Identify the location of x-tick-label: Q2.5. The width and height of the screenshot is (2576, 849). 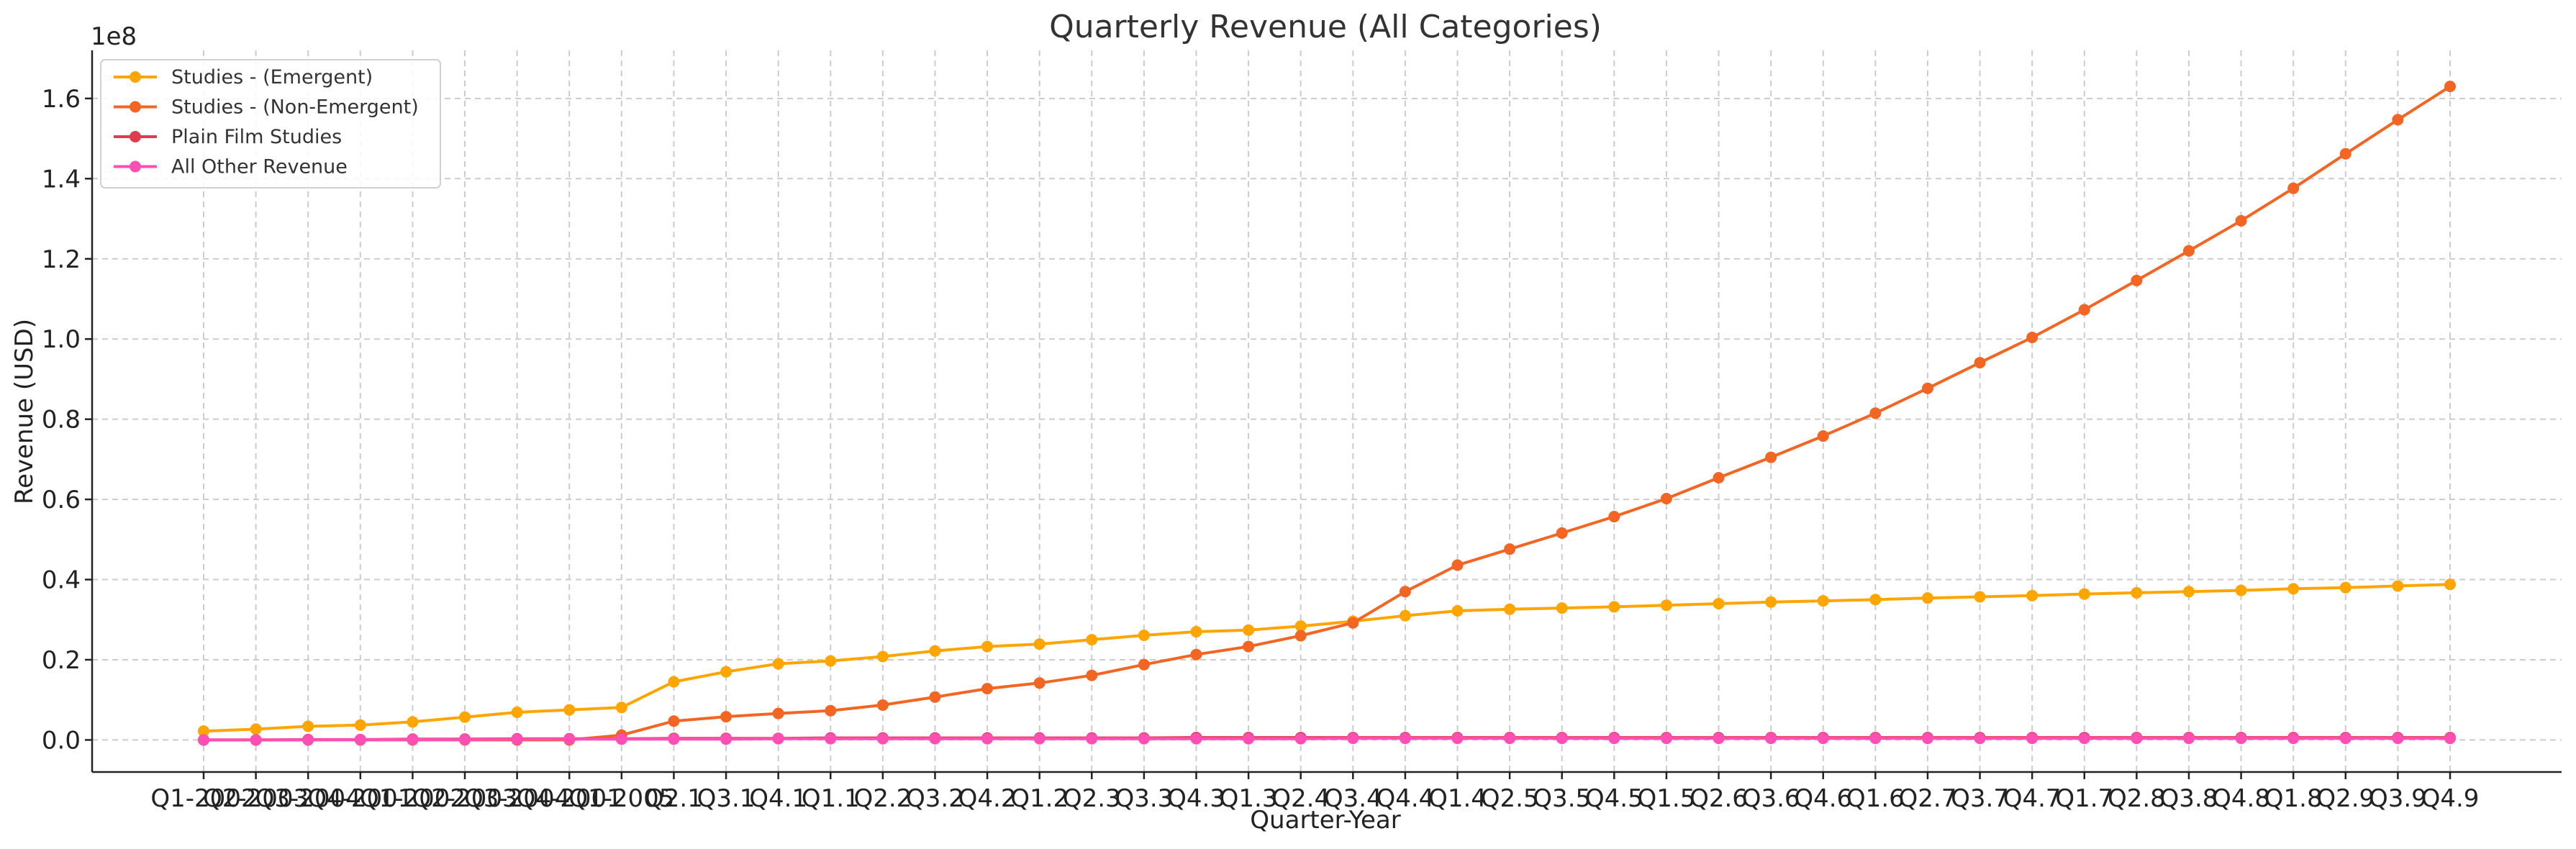
(1510, 798).